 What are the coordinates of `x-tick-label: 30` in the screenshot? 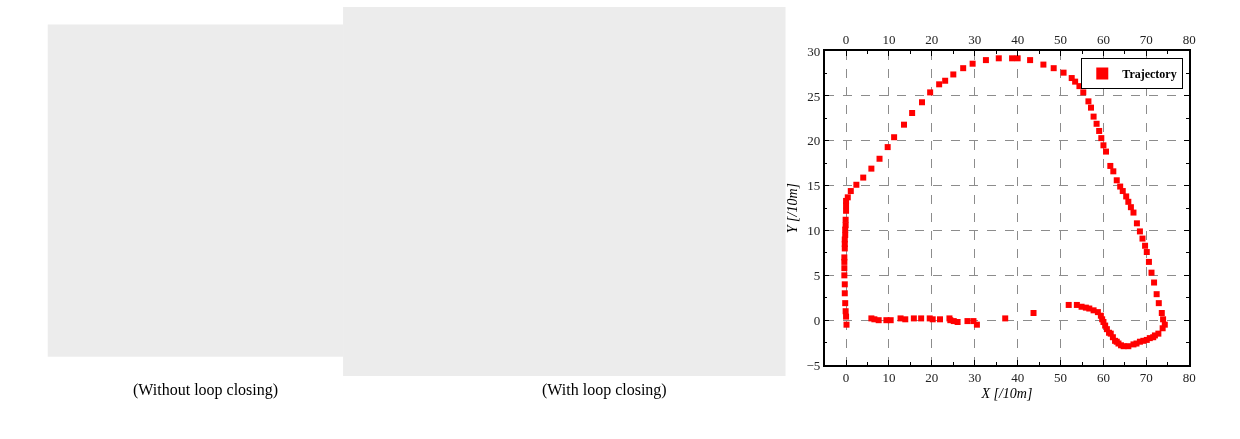 It's located at (975, 40).